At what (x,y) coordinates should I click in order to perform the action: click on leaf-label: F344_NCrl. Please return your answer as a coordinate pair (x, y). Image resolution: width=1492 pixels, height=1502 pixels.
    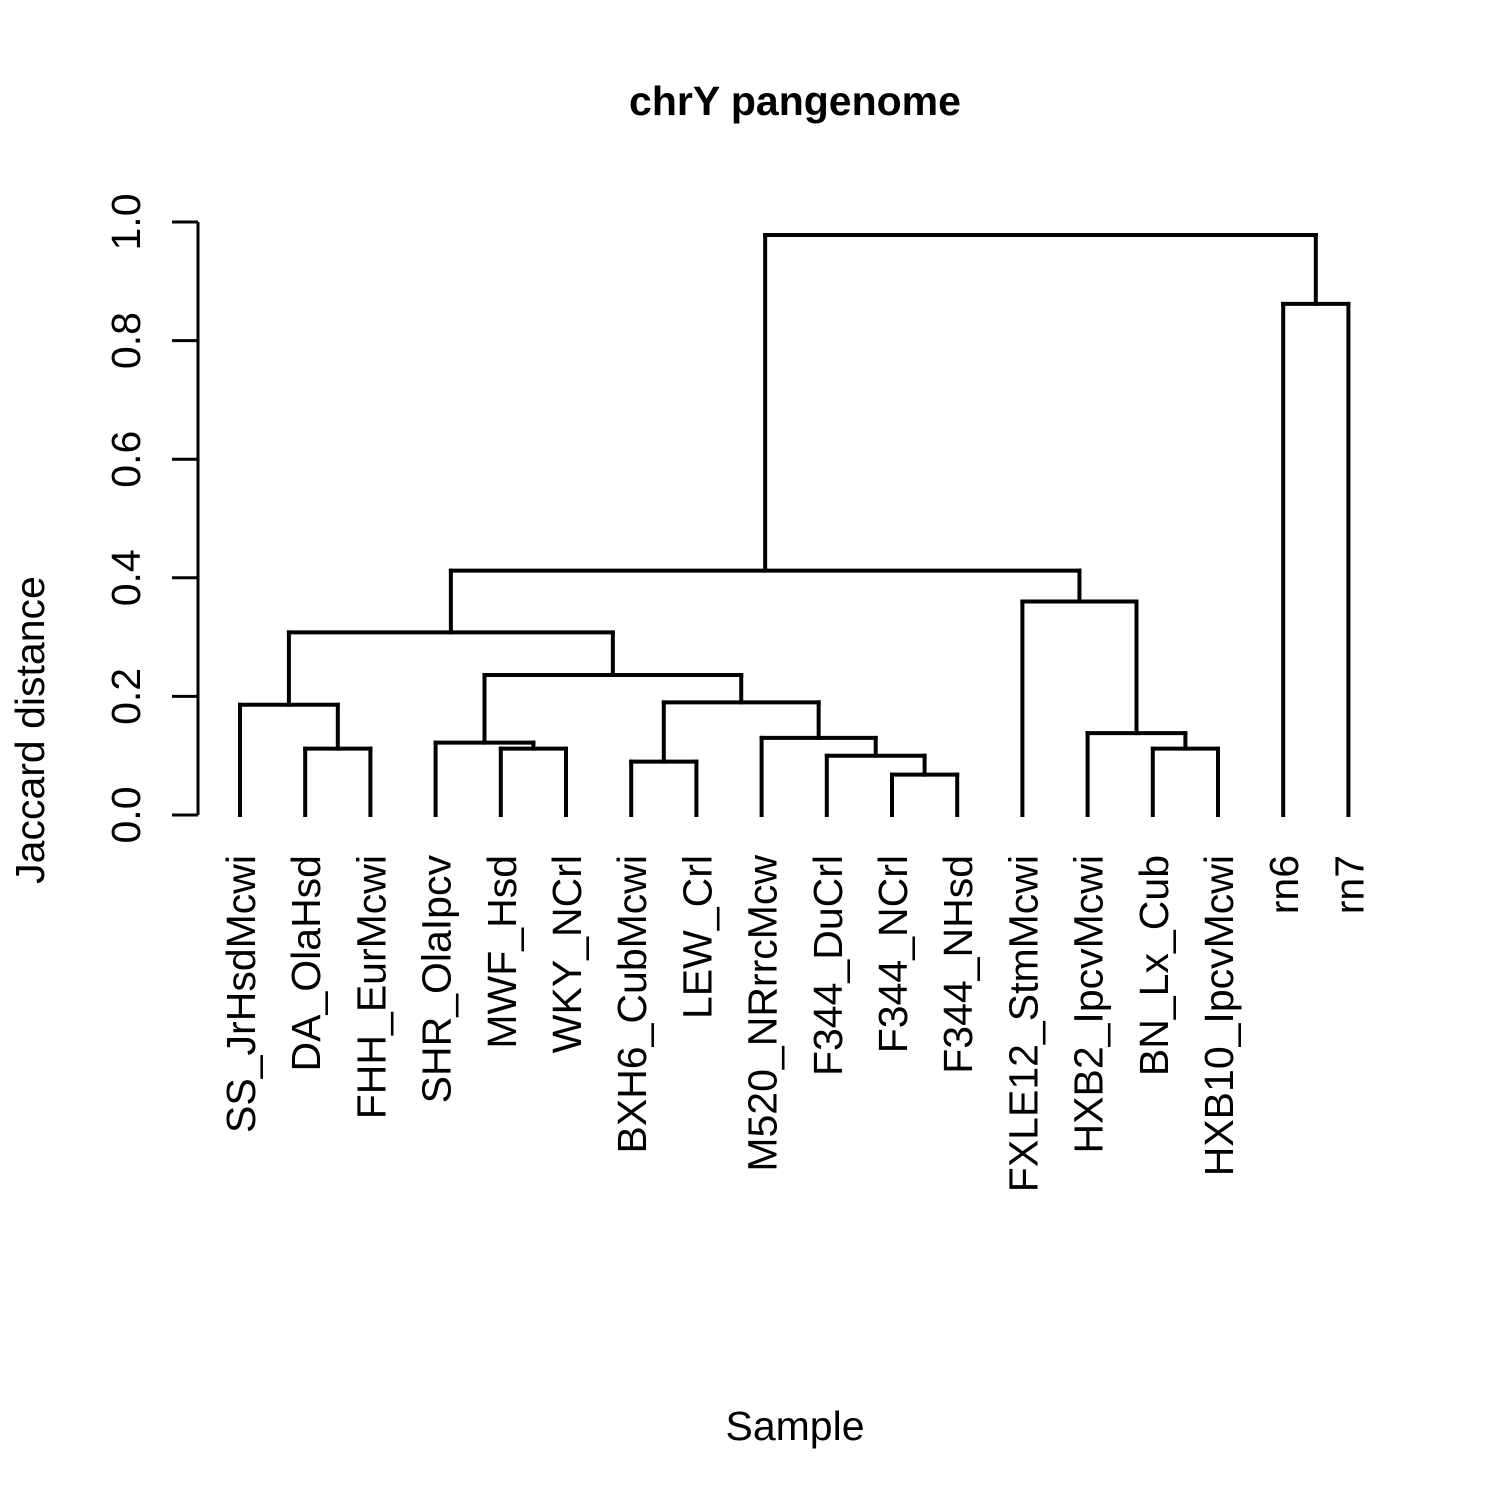
    Looking at the image, I should click on (893, 954).